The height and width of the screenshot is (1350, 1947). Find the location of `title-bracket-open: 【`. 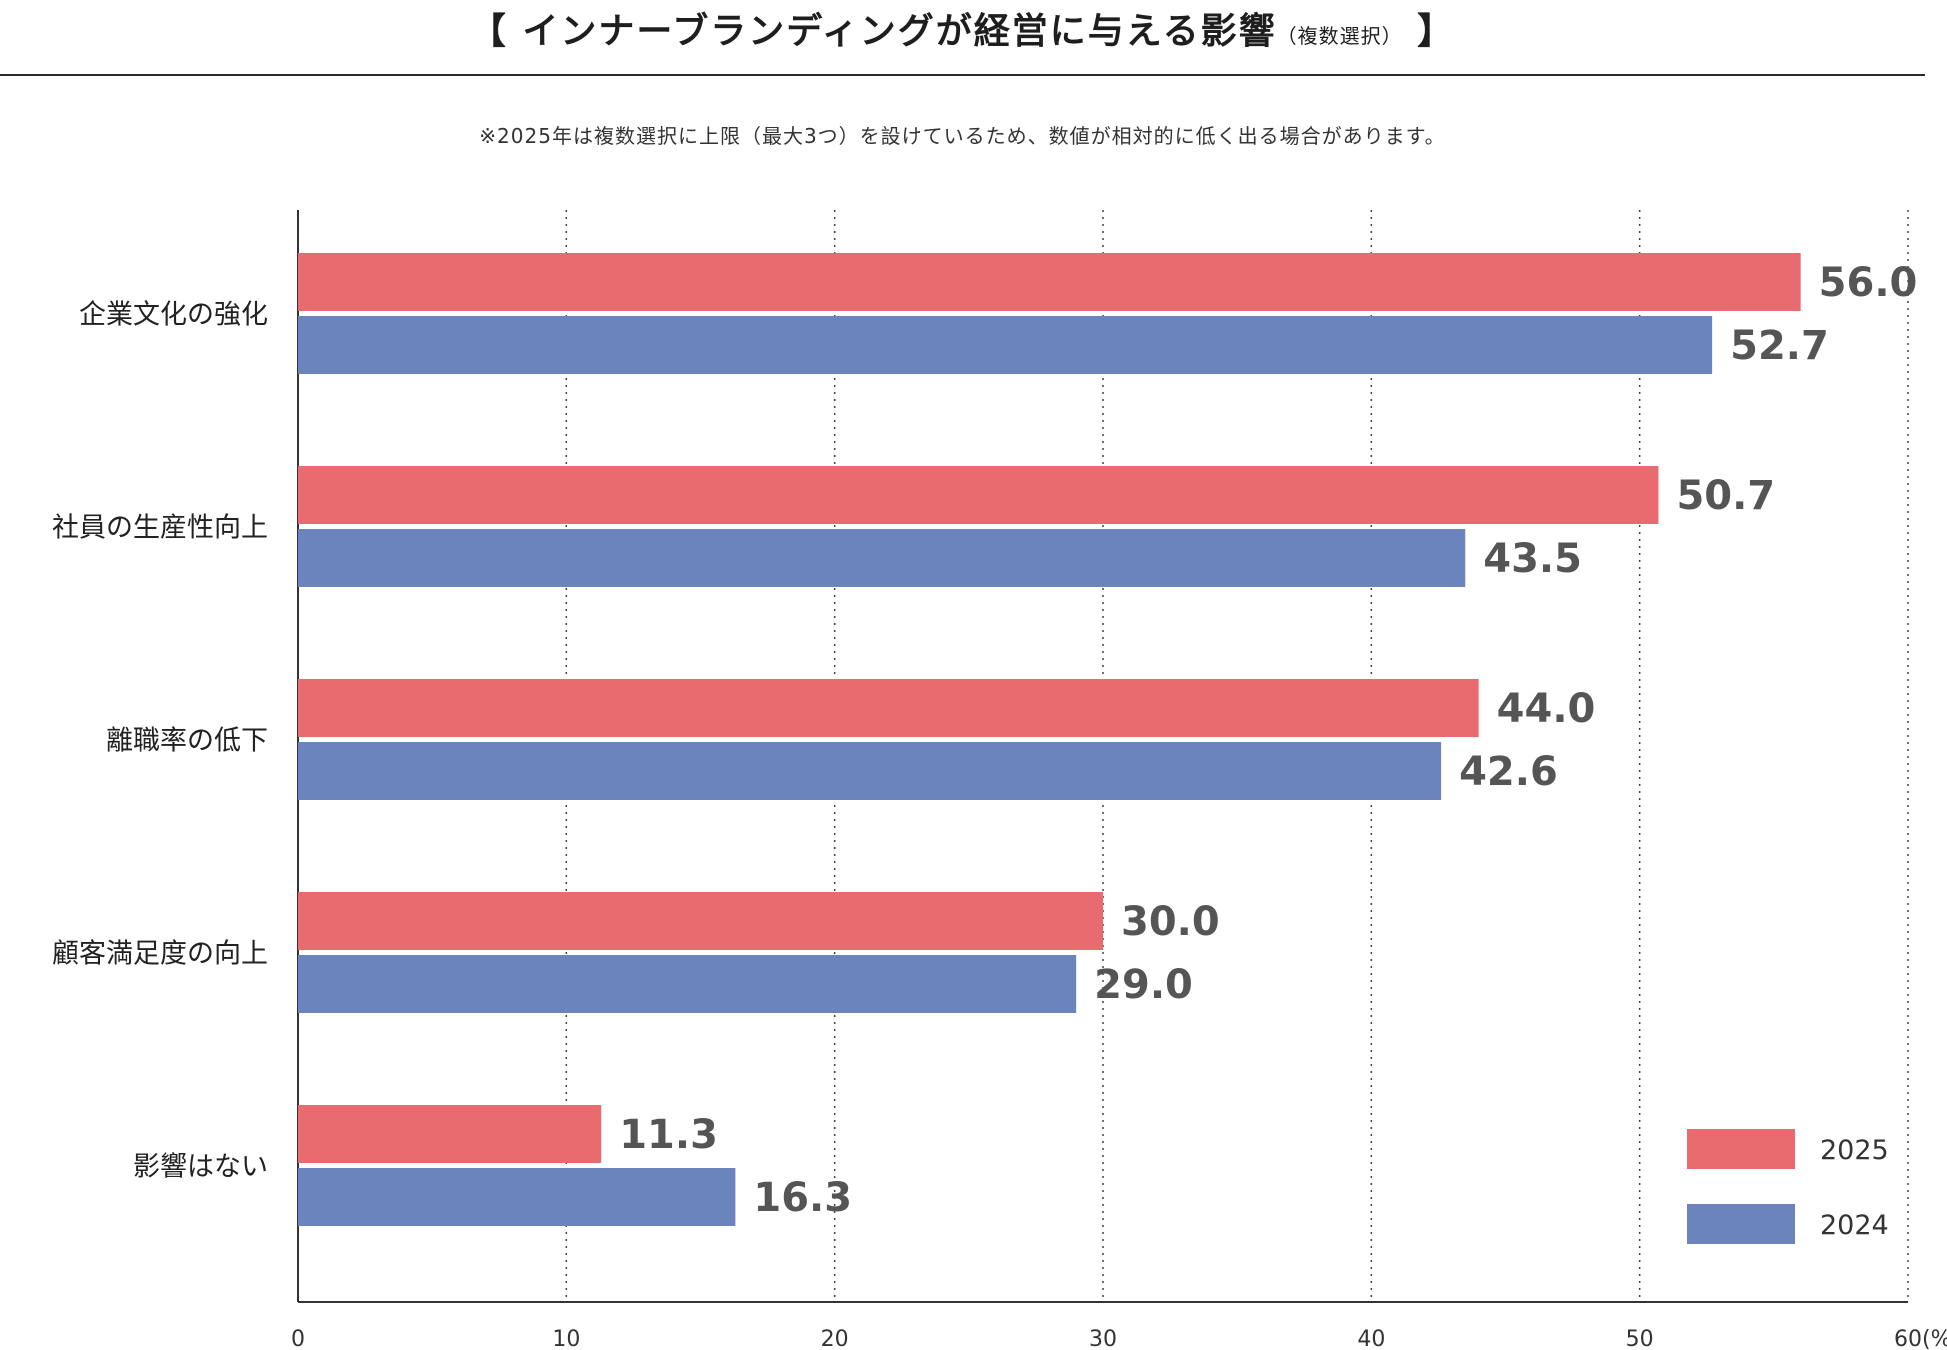

title-bracket-open: 【 is located at coordinates (488, 31).